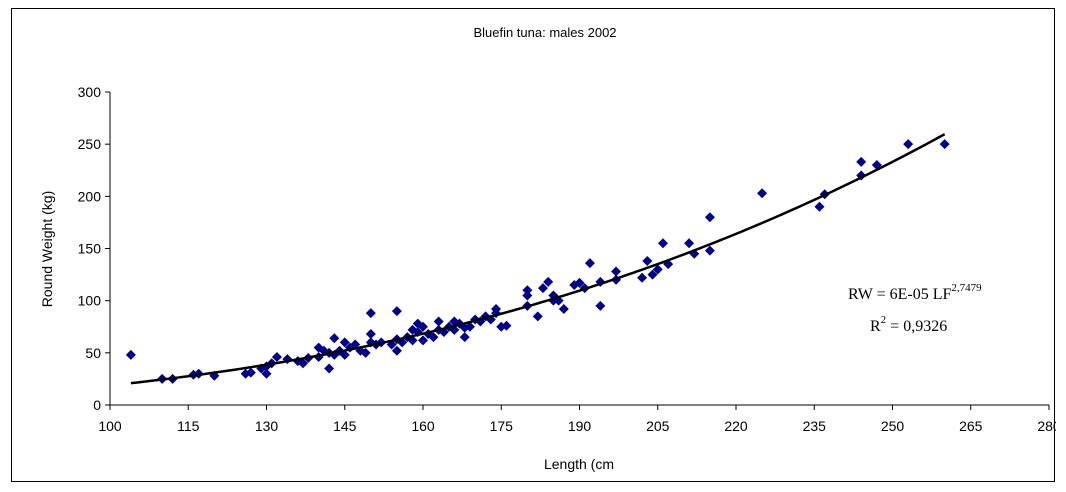 The height and width of the screenshot is (492, 1066). What do you see at coordinates (658, 426) in the screenshot?
I see `x-tick-label: 205` at bounding box center [658, 426].